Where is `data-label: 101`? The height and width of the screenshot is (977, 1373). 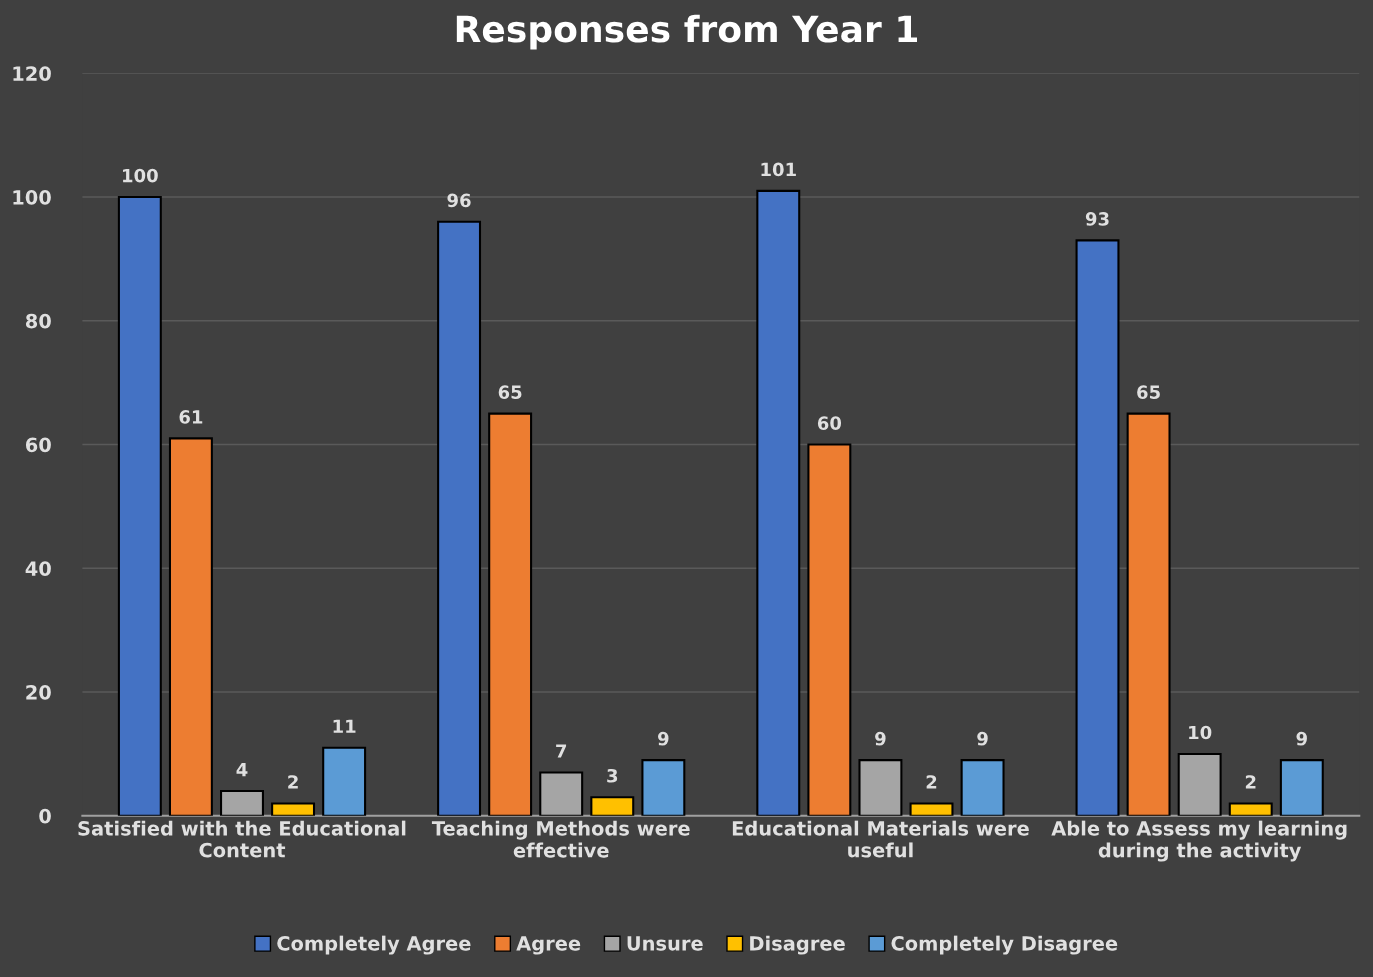 data-label: 101 is located at coordinates (778, 169).